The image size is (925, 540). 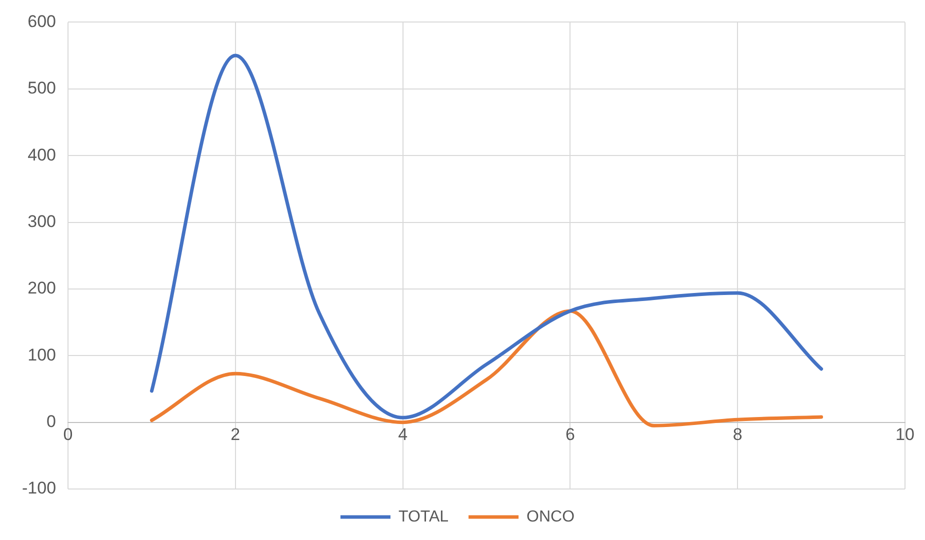 I want to click on y-tick-label: 500, so click(x=42, y=88).